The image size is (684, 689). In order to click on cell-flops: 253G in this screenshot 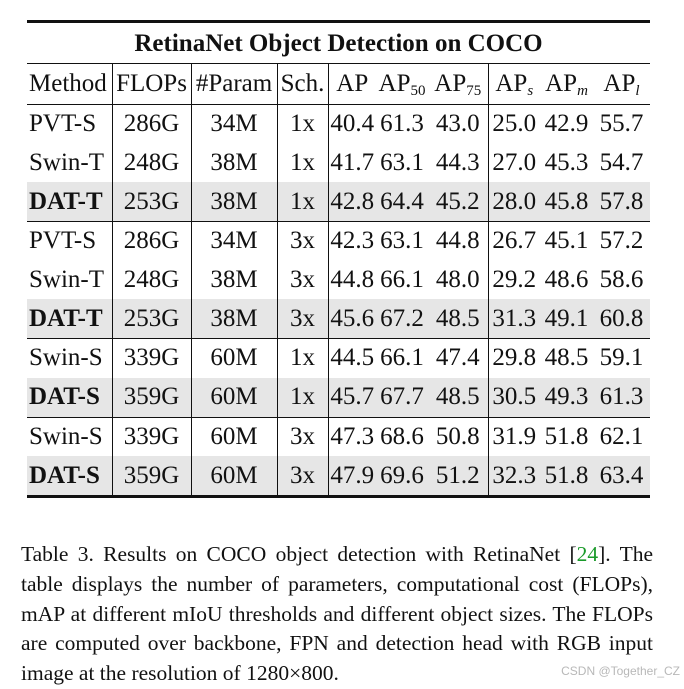, I will do `click(152, 202)`.